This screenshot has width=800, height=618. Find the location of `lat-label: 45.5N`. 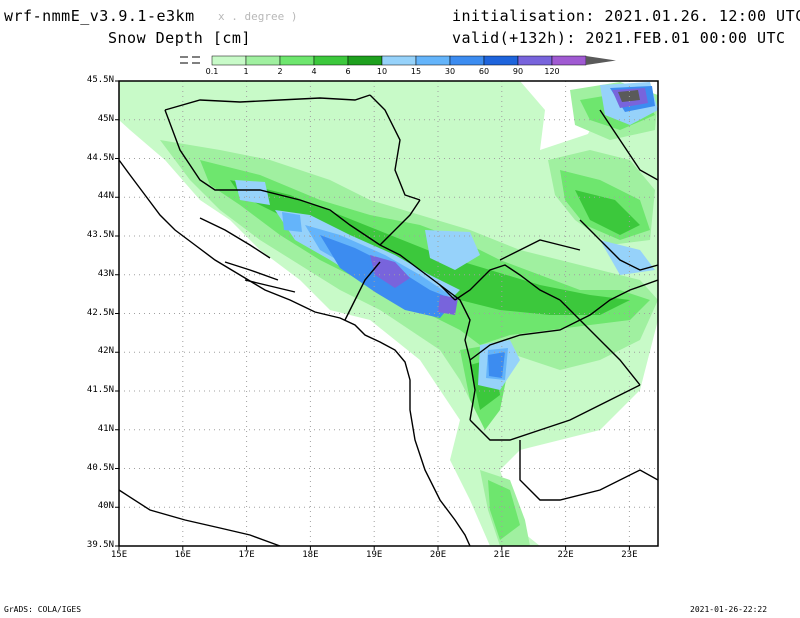

lat-label: 45.5N is located at coordinates (100, 80).